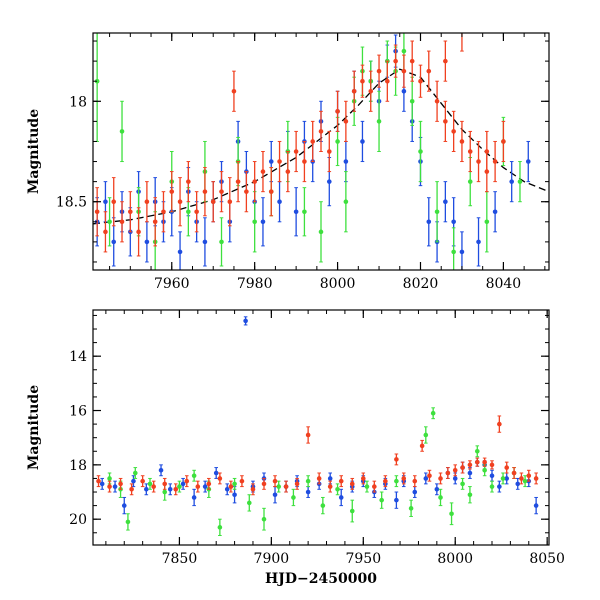 This screenshot has width=600, height=600. Describe the element at coordinates (172, 284) in the screenshot. I see `x-tick-label: 7960` at that location.